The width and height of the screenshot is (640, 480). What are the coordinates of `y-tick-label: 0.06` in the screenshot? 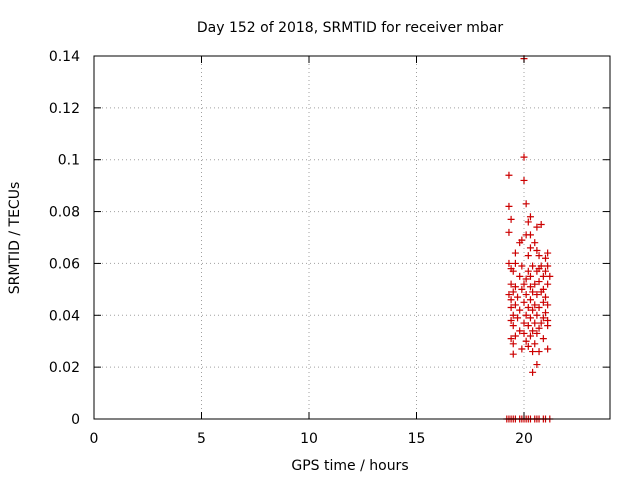 It's located at (64, 264).